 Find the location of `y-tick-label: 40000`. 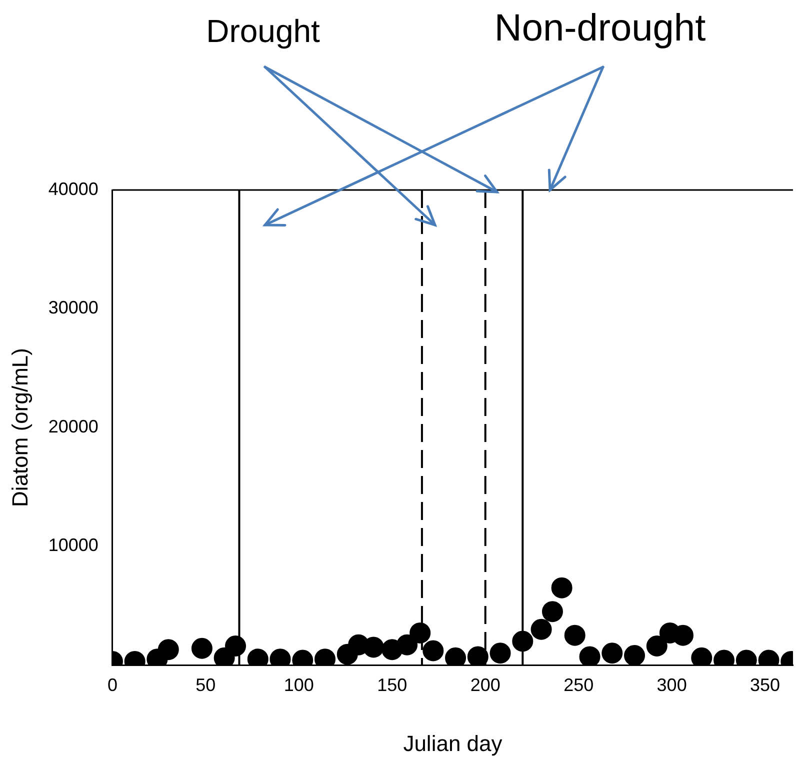

y-tick-label: 40000 is located at coordinates (73, 188).